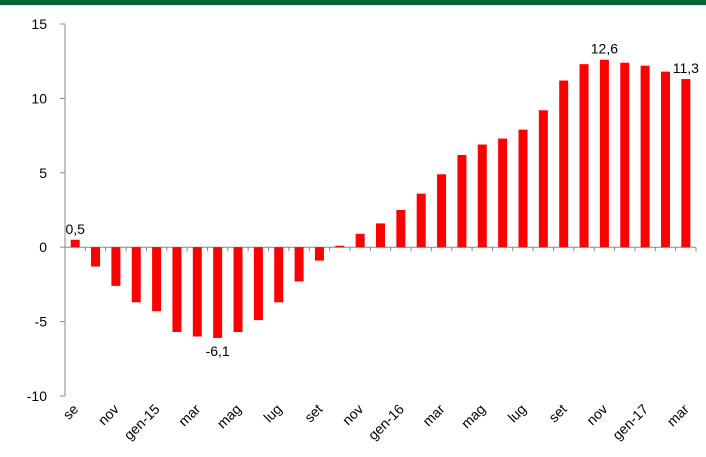  What do you see at coordinates (604, 49) in the screenshot?
I see `data-label: 12,6` at bounding box center [604, 49].